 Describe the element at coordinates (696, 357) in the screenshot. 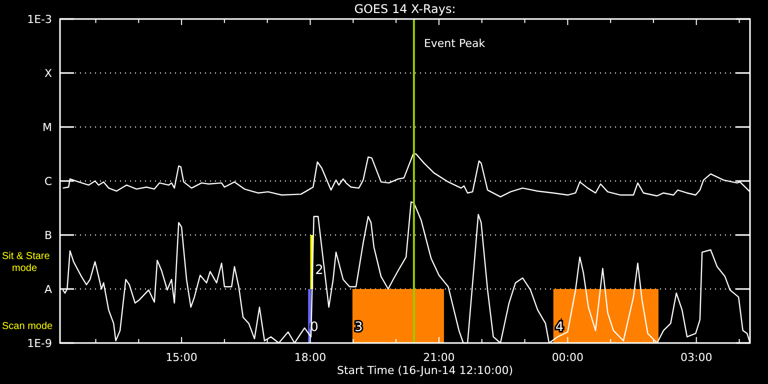

I see `x-tick-label: 03:00` at that location.